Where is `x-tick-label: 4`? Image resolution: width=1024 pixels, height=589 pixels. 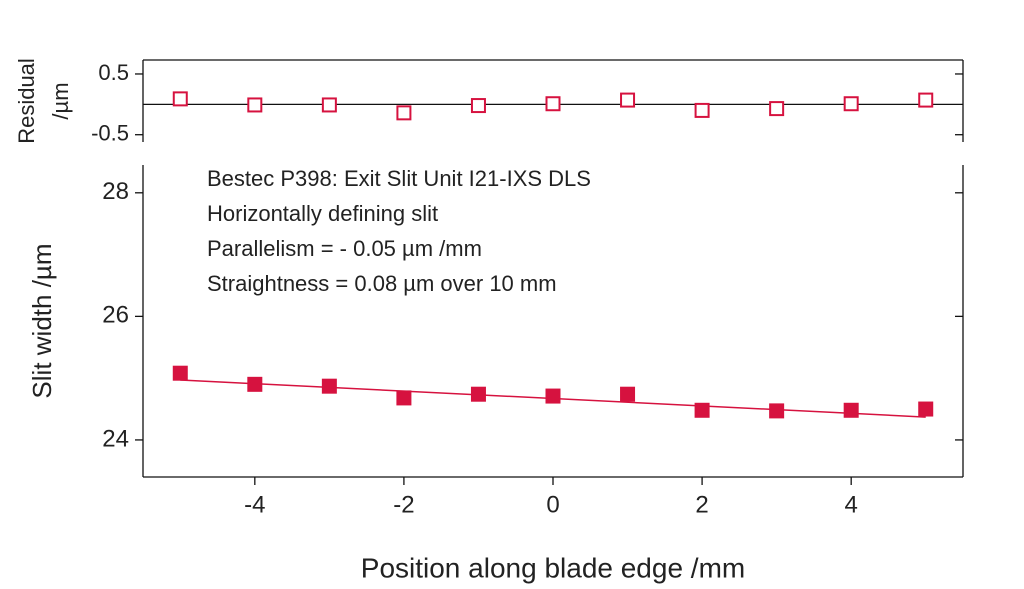
x-tick-label: 4 is located at coordinates (851, 504).